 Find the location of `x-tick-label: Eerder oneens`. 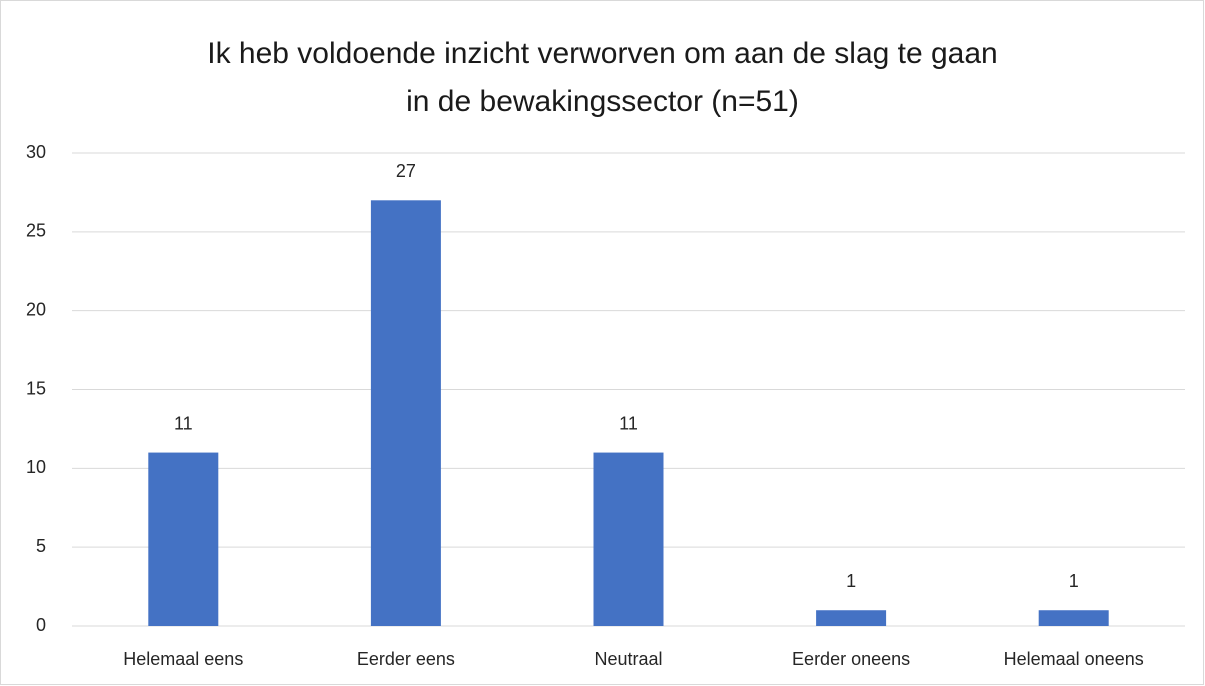

x-tick-label: Eerder oneens is located at coordinates (851, 659).